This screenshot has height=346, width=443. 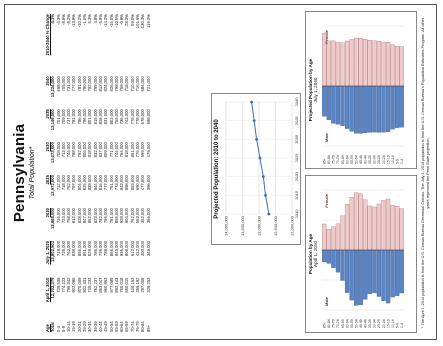 I want to click on line-chart-title: Projected Population: 2010 to 2040, so click(x=217, y=169).